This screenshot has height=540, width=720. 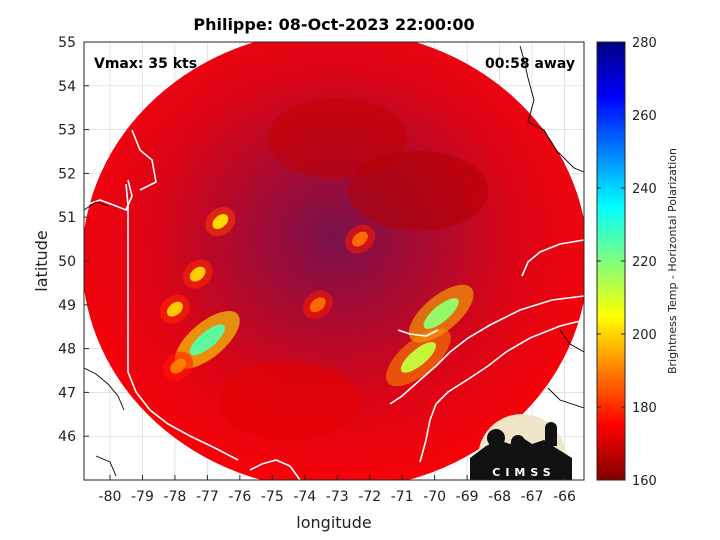 I want to click on colorbar-ticks: 160 180 200 220 240 260 280, so click(x=627, y=262).